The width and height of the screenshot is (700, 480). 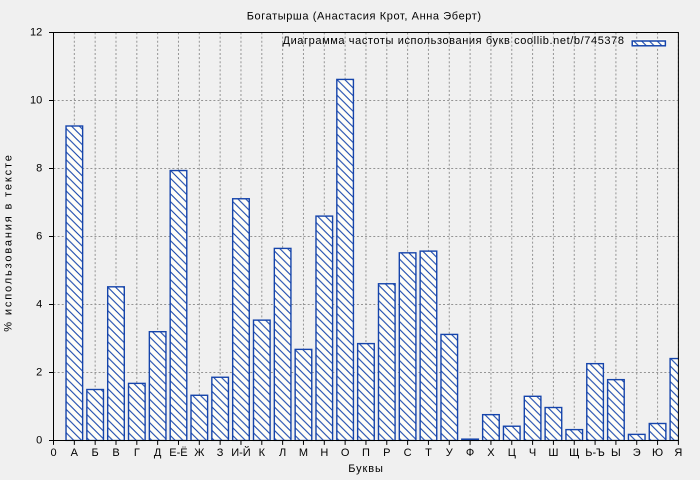 What do you see at coordinates (137, 453) in the screenshot?
I see `svg-text: Г` at bounding box center [137, 453].